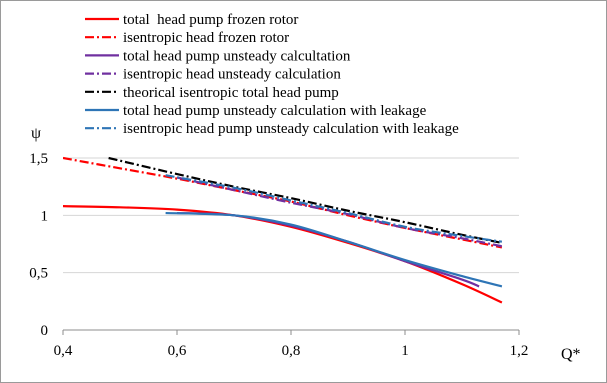  What do you see at coordinates (291, 351) in the screenshot?
I see `x-tick-label-2: 0,8` at bounding box center [291, 351].